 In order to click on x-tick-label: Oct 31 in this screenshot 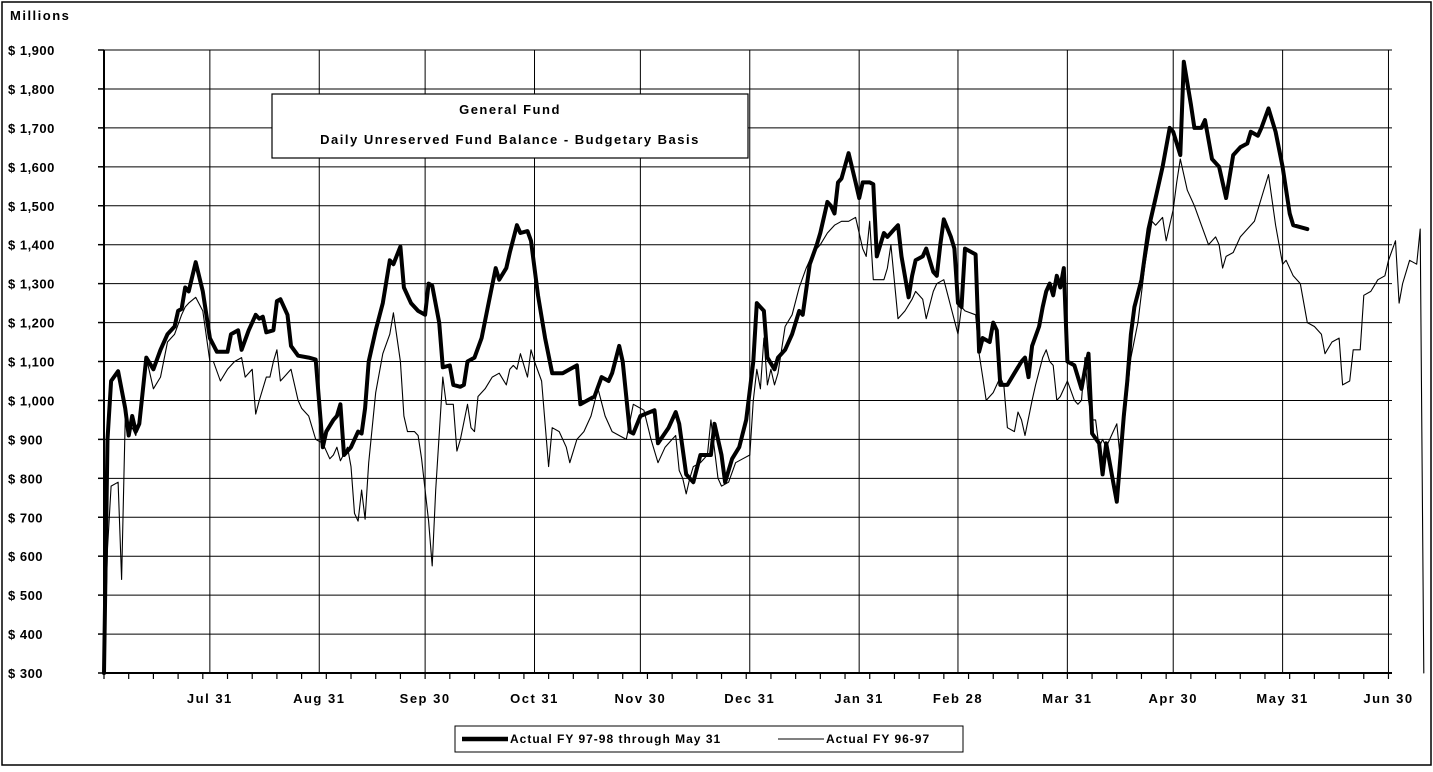, I will do `click(534, 698)`.